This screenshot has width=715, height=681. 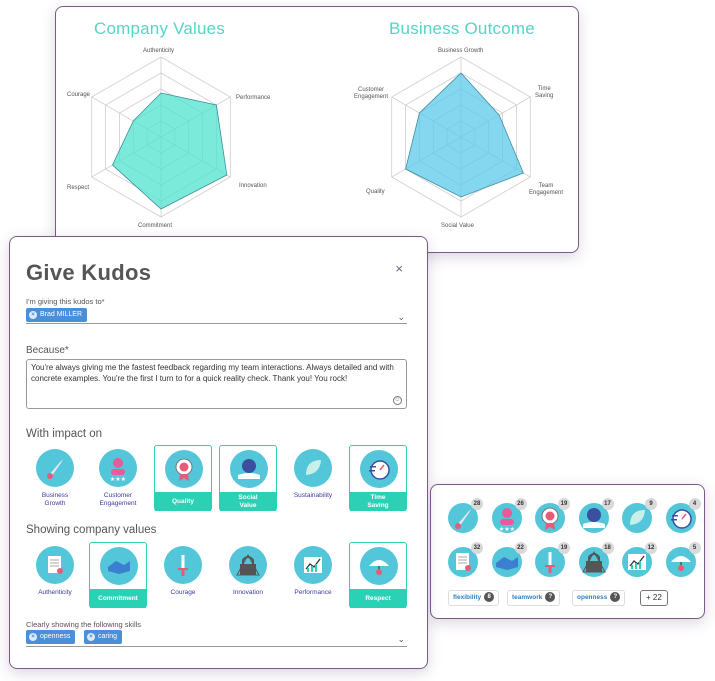 I want to click on value-tile-innovation: Innovation, so click(x=248, y=575).